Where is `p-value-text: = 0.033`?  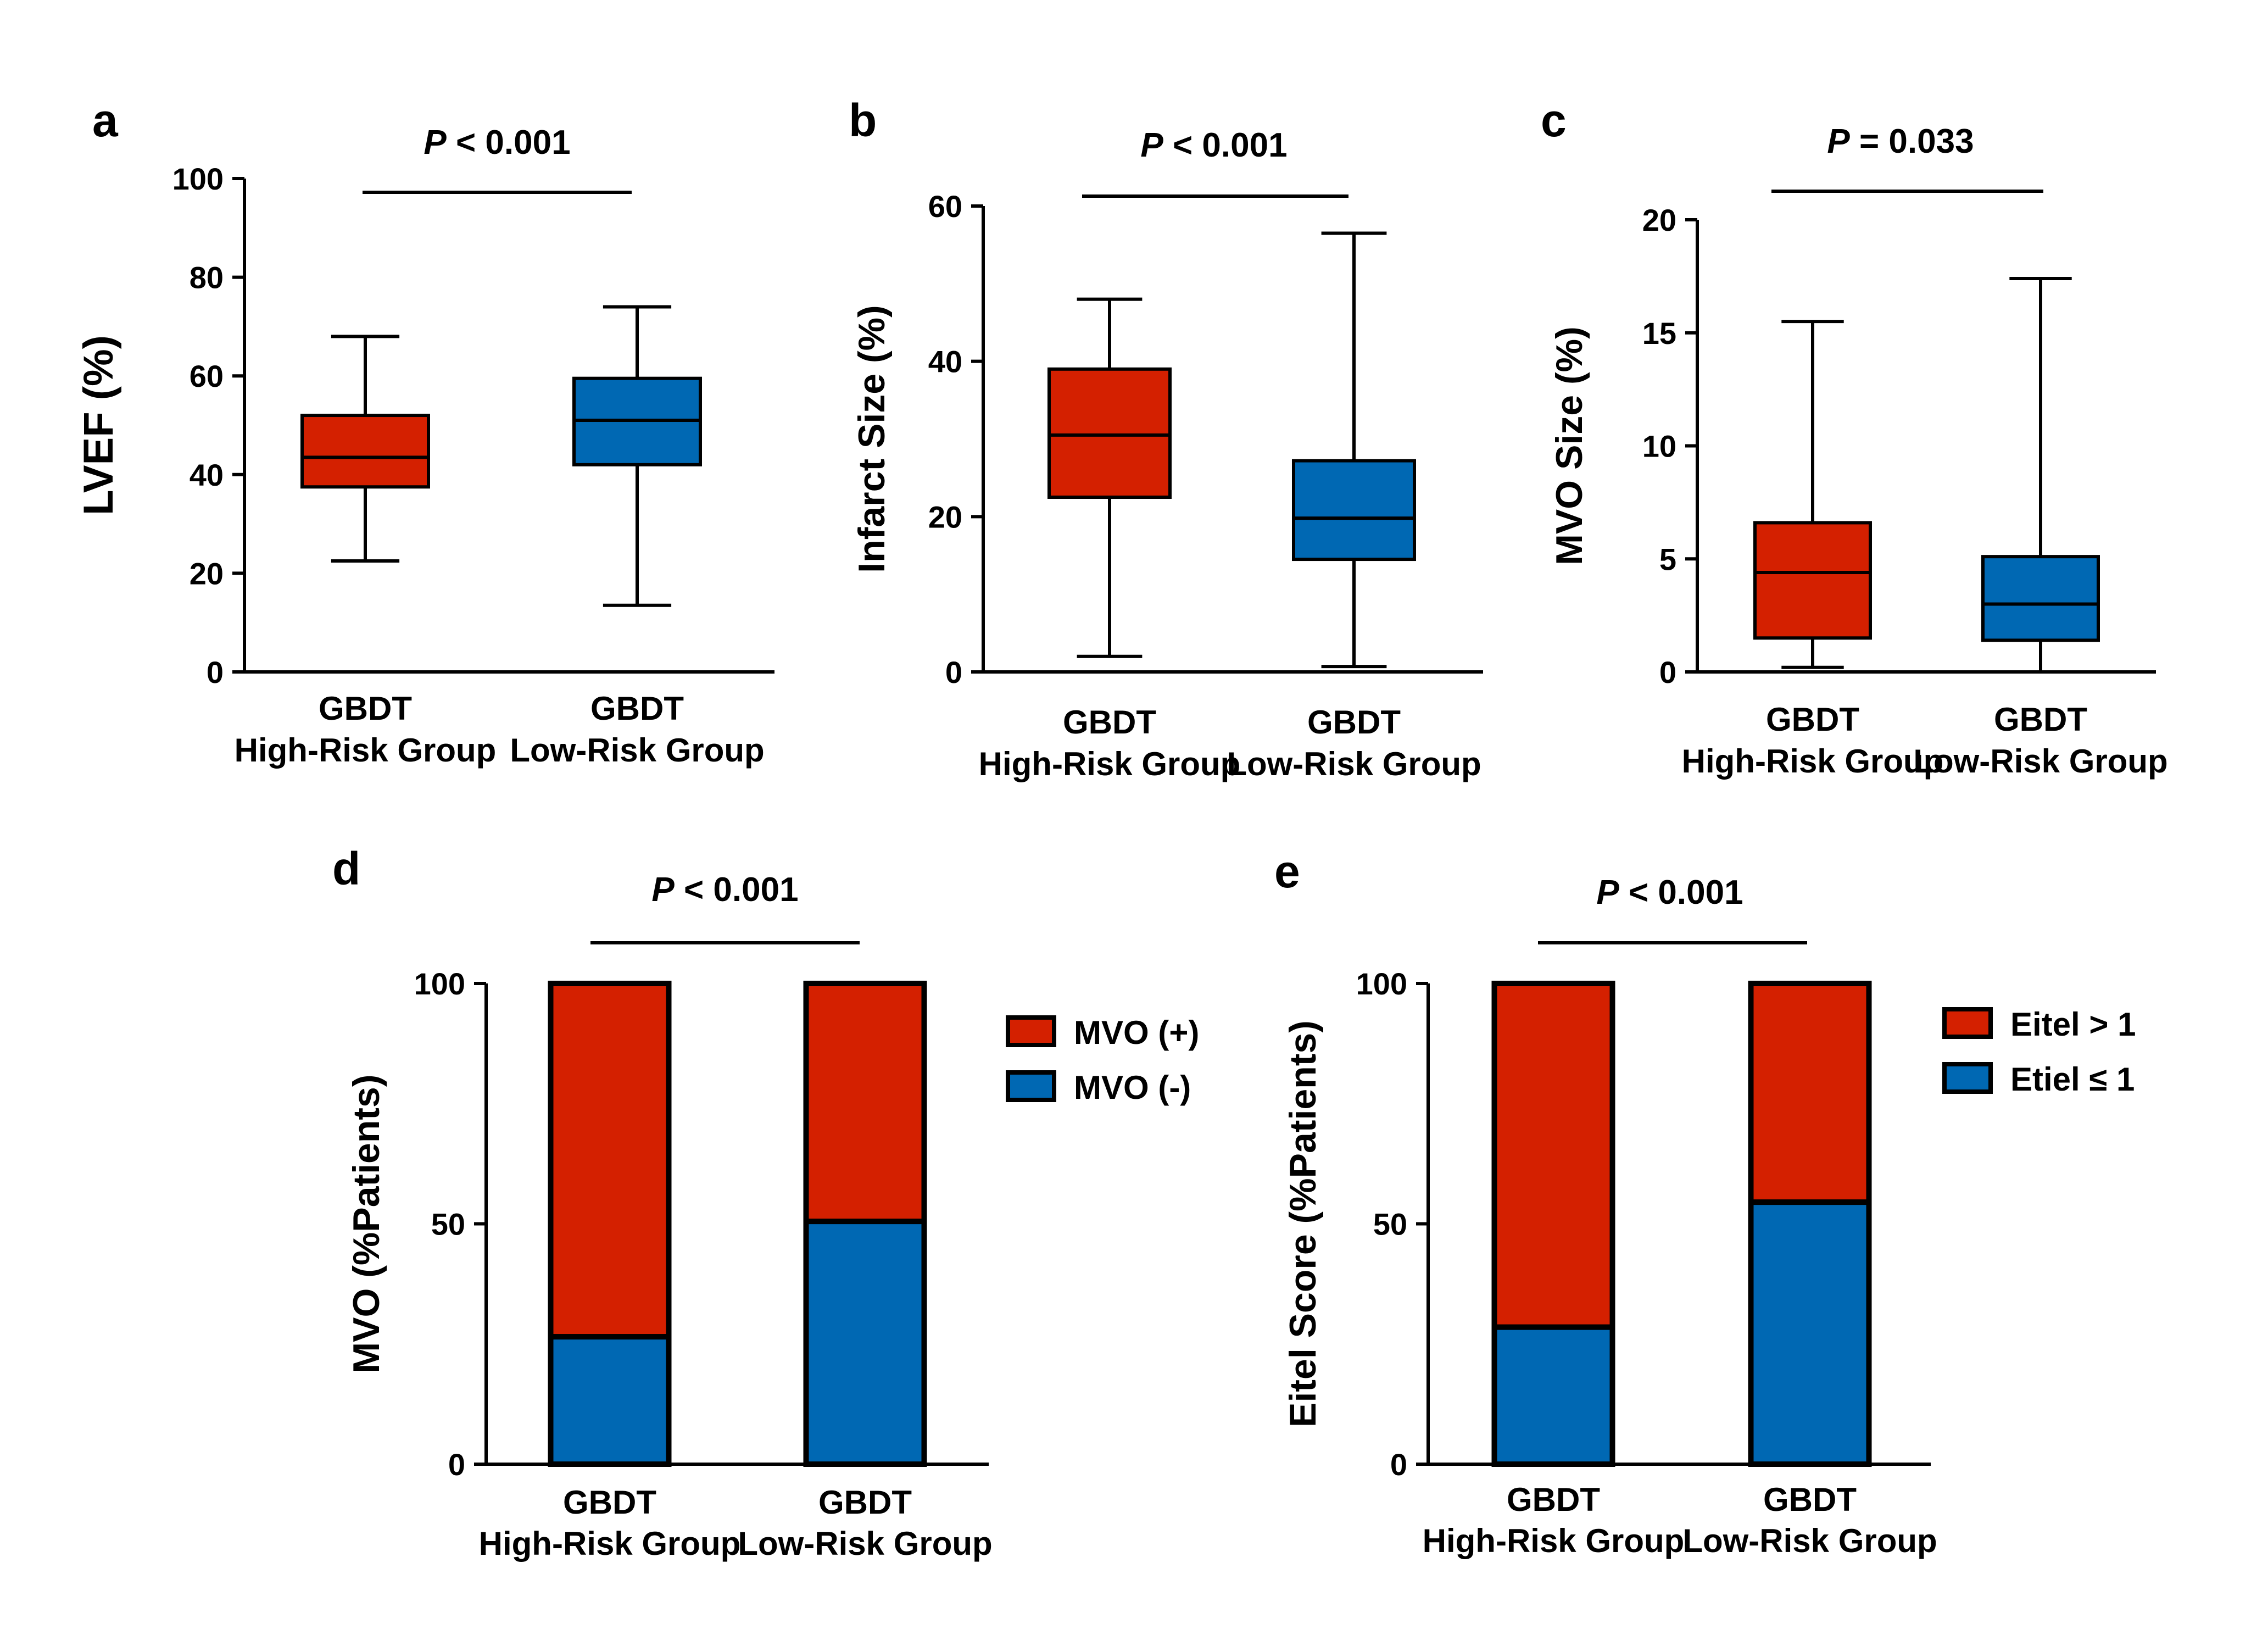 p-value-text: = 0.033 is located at coordinates (1912, 141).